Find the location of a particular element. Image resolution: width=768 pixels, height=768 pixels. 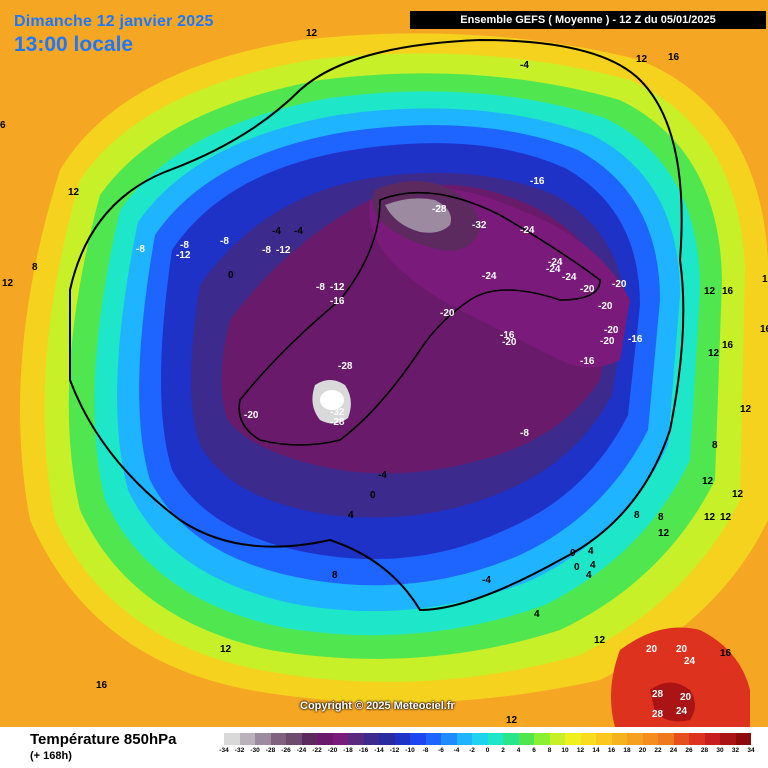

legend-tick-label: -8 is located at coordinates (425, 750).